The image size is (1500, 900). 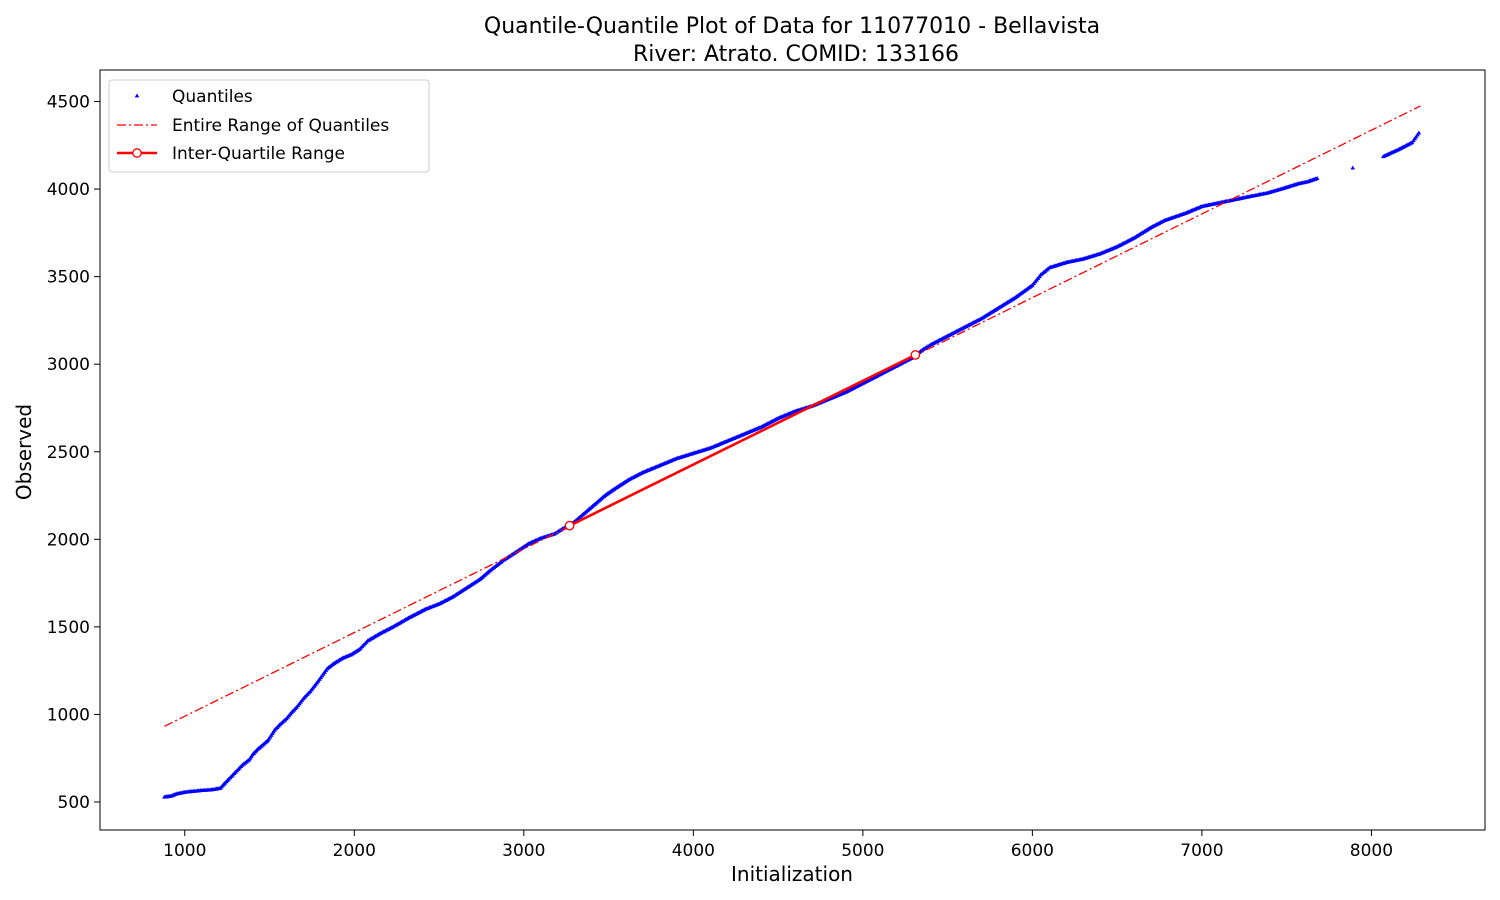 What do you see at coordinates (68, 540) in the screenshot?
I see `y-tick-label: 2000` at bounding box center [68, 540].